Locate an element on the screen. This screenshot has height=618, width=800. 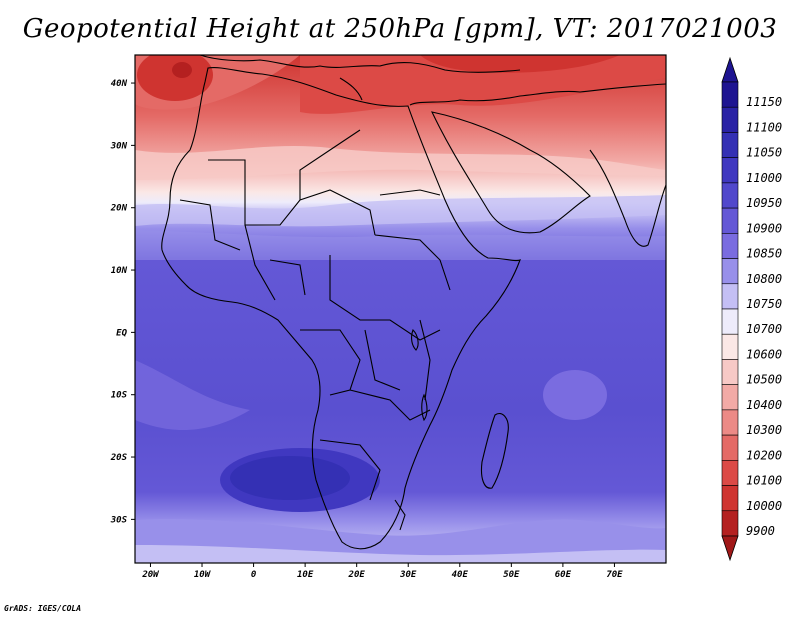
colorbar-label: 10100 is located at coordinates (764, 481).